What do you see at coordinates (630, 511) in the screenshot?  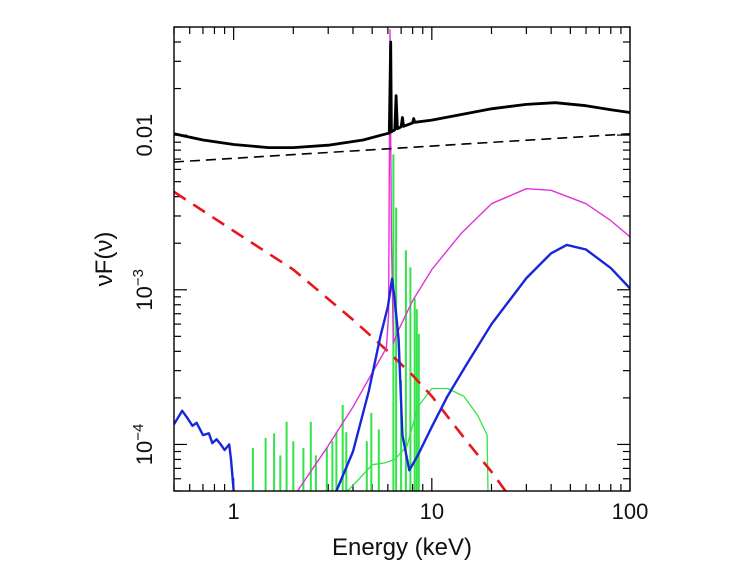 I see `x-tick-label: 100` at bounding box center [630, 511].